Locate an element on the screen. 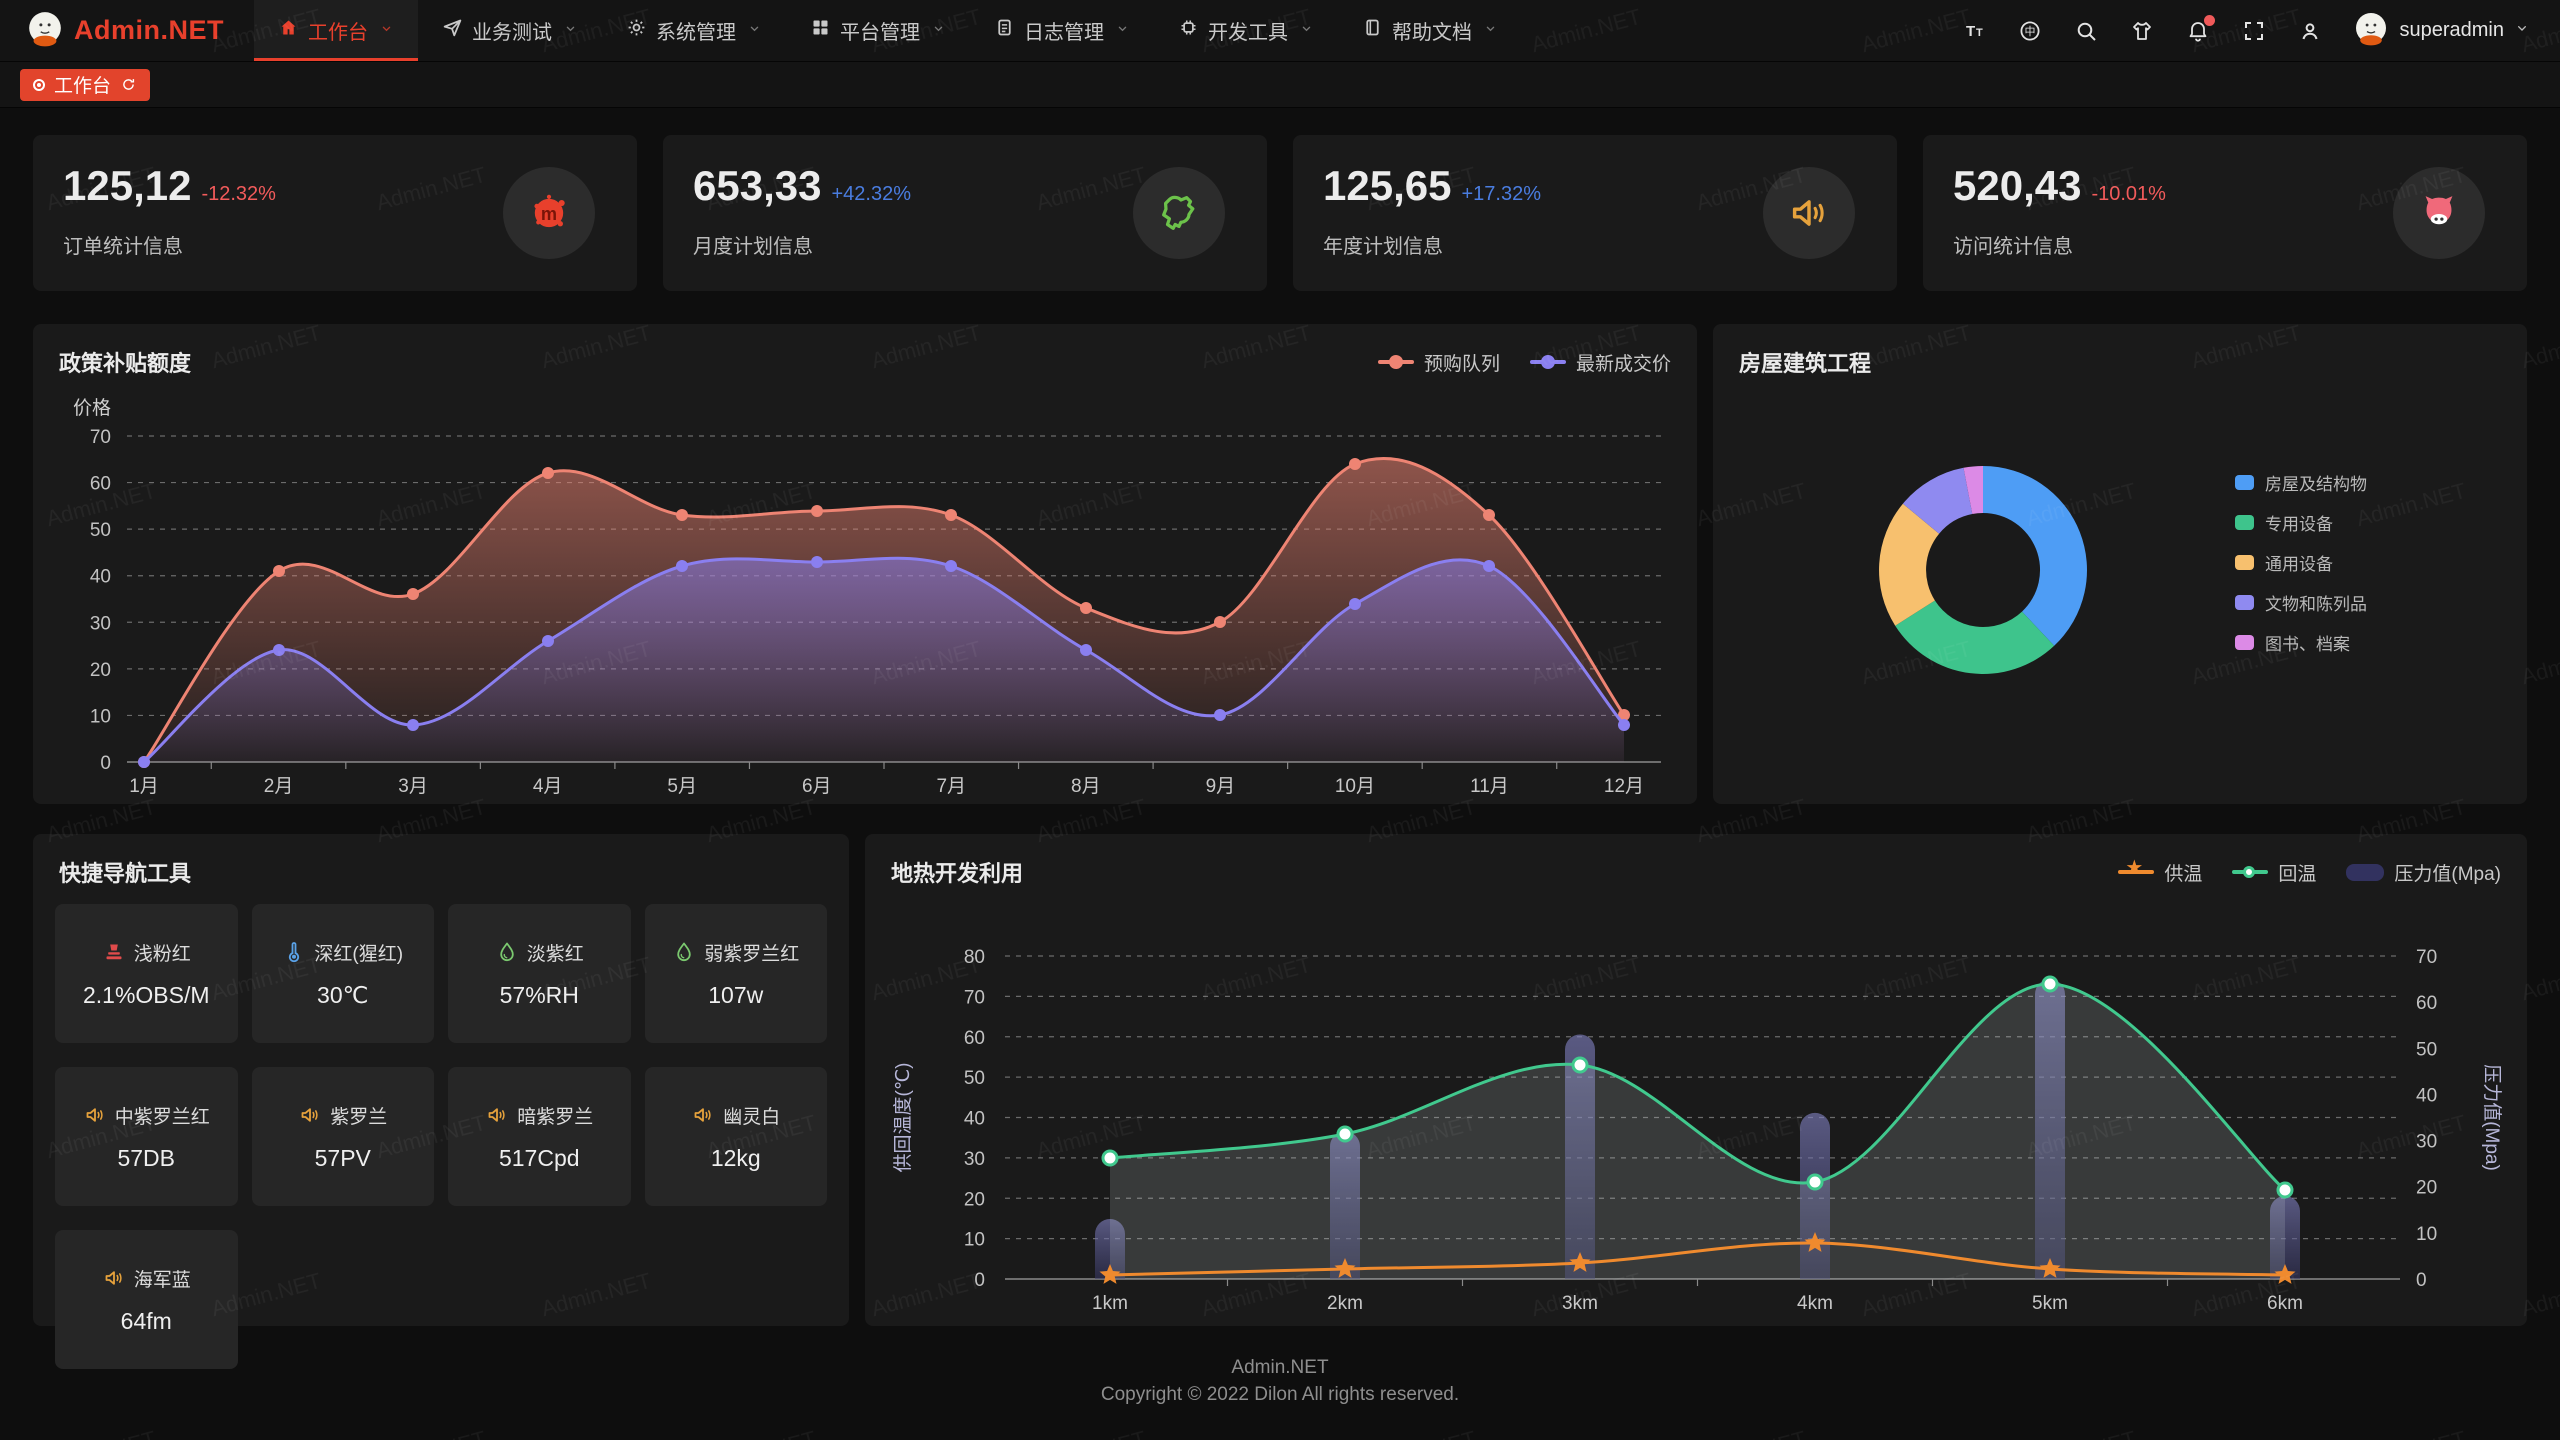 The height and width of the screenshot is (1440, 2560). quick-nav-item-淡紫红: 淡紫红 57%RH is located at coordinates (539, 973).